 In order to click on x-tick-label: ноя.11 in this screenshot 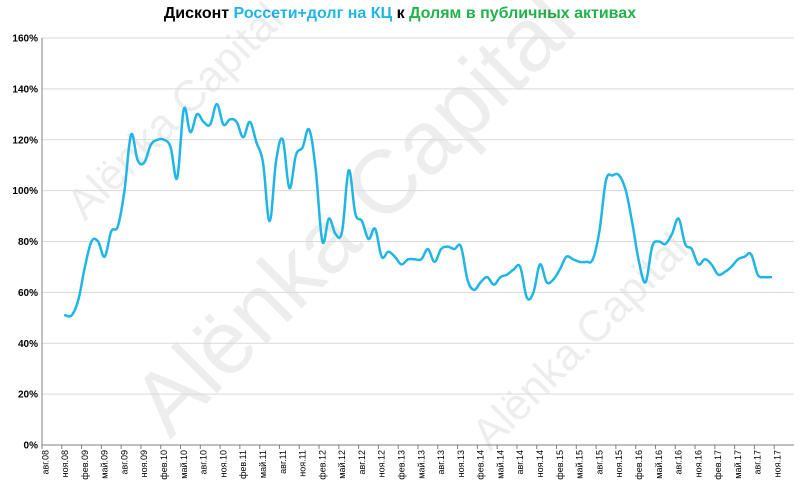, I will do `click(303, 463)`.